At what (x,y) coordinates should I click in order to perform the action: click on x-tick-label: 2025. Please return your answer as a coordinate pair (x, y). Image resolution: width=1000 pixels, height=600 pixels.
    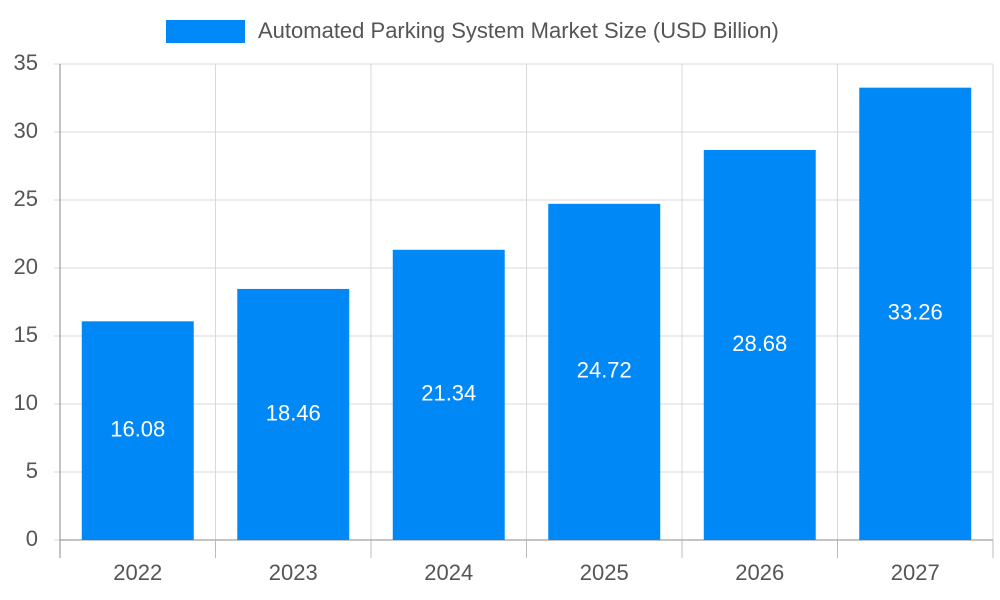
    Looking at the image, I should click on (604, 572).